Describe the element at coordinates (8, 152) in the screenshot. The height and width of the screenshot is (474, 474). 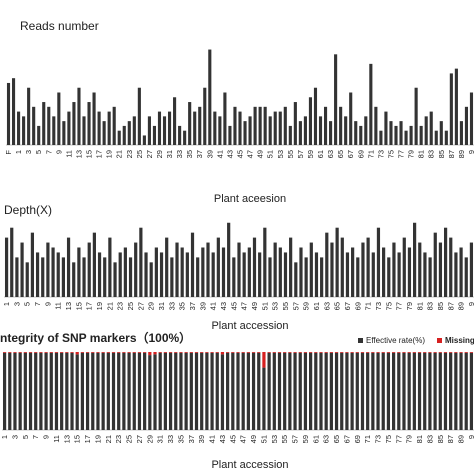
I see `x-tick-label: F` at that location.